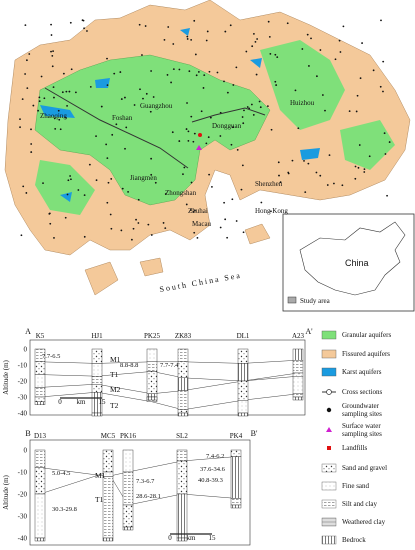  What do you see at coordinates (129, 365) in the screenshot?
I see `annotation: 8.8-8.8` at bounding box center [129, 365].